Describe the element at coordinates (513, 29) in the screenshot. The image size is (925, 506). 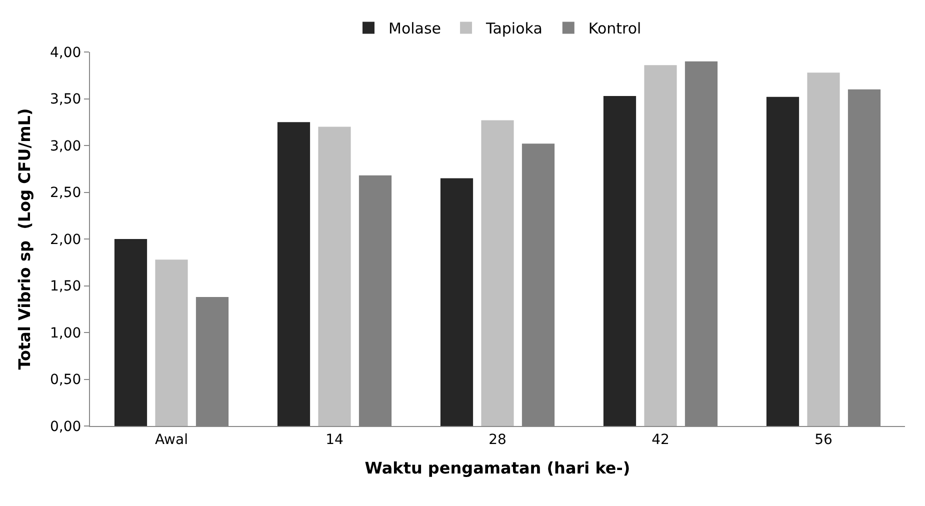
I see `legend-label: Tapioka` at that location.